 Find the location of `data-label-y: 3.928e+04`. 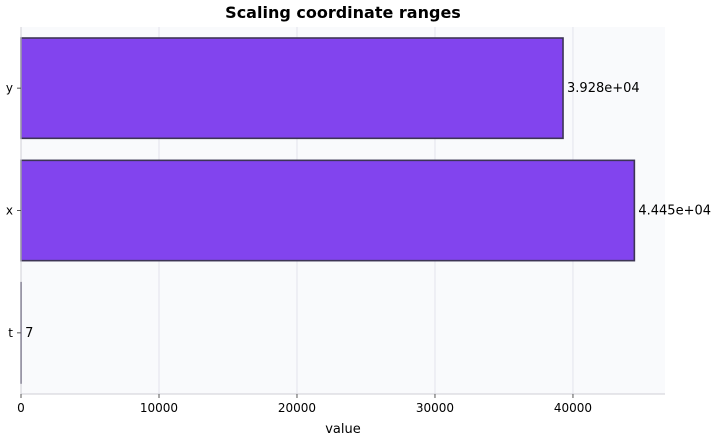

data-label-y: 3.928e+04 is located at coordinates (603, 88).